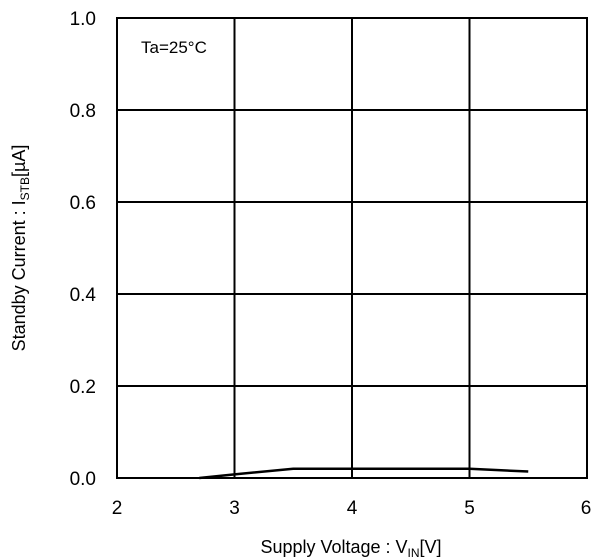 This screenshot has width=596, height=560. I want to click on x-tick-label: 3, so click(234, 508).